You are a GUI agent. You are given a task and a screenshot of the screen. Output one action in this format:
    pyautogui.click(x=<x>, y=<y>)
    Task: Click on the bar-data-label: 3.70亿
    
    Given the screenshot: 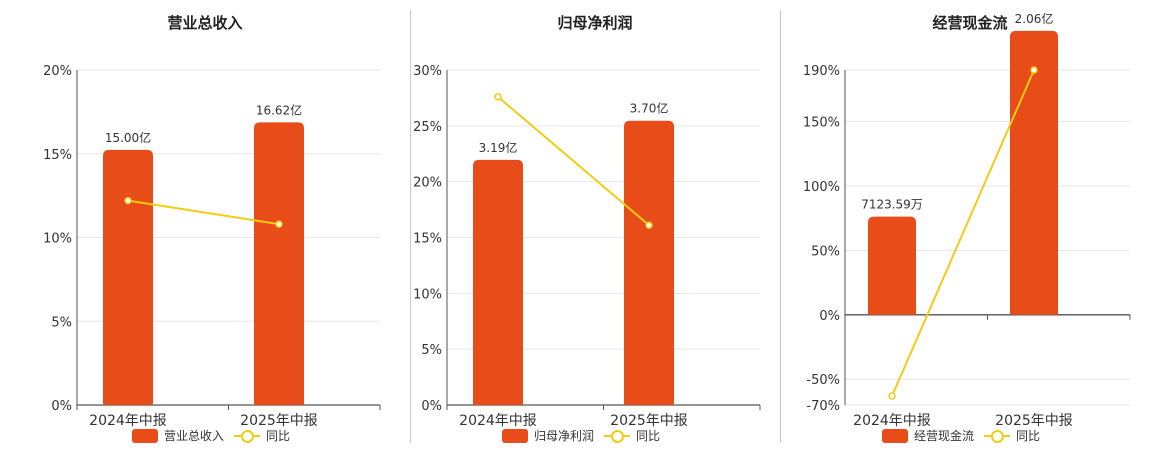 What is the action you would take?
    pyautogui.click(x=649, y=108)
    